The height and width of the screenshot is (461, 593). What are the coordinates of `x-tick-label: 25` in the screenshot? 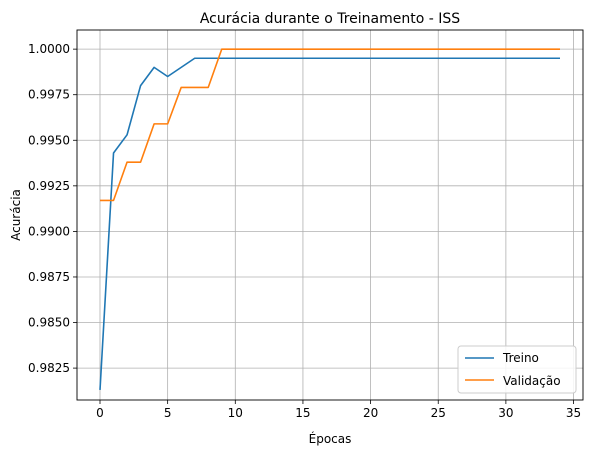 It's located at (438, 413).